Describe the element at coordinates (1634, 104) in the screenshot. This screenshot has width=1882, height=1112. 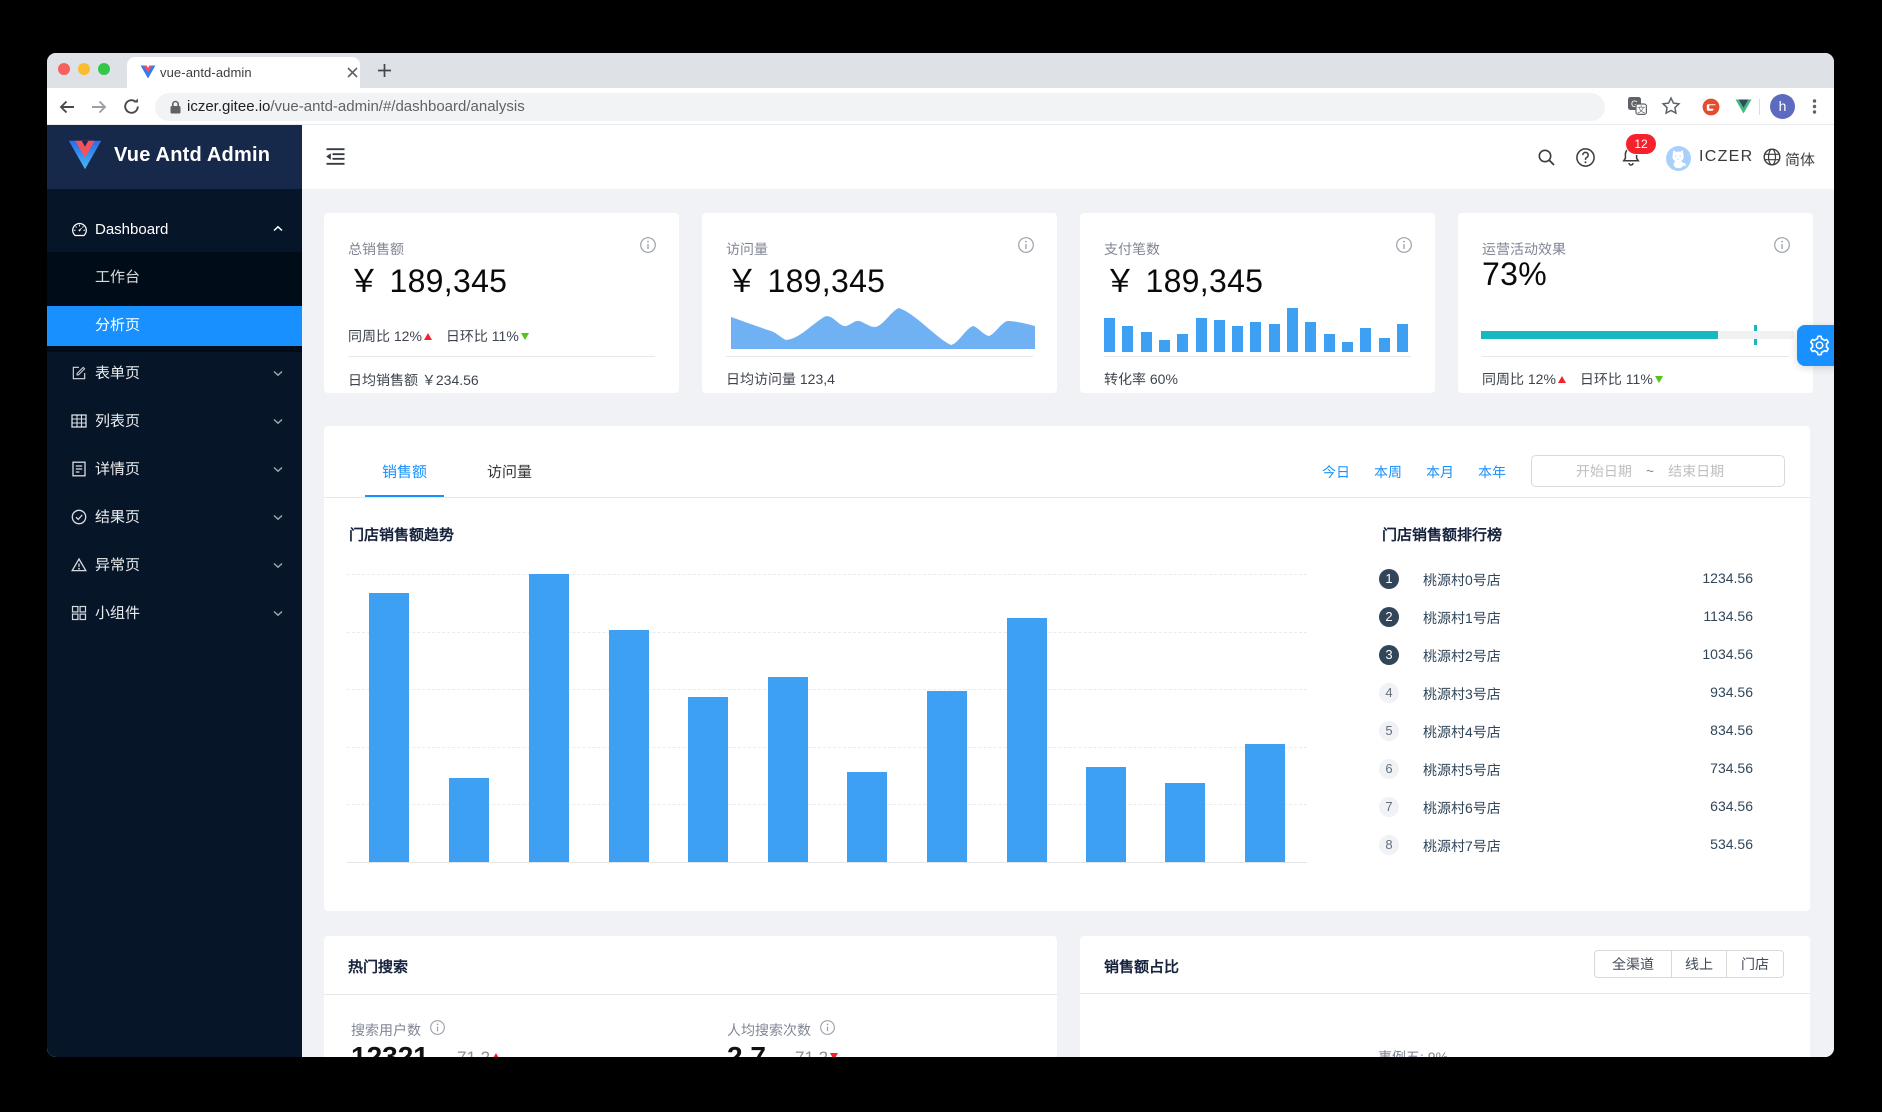
I see `svg-text: G` at that location.